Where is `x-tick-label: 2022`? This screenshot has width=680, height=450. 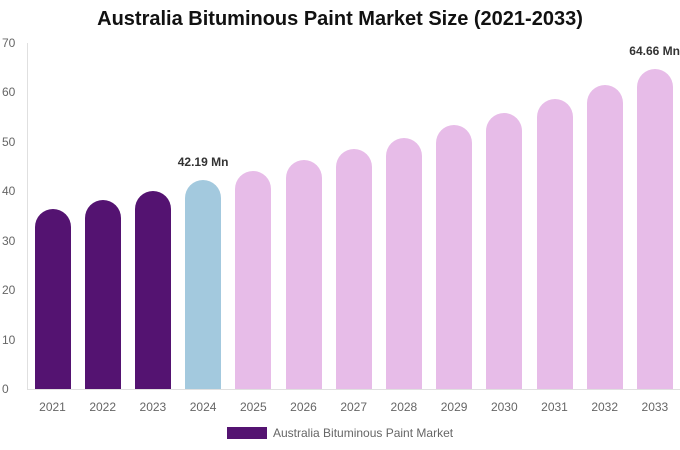 x-tick-label: 2022 is located at coordinates (103, 407).